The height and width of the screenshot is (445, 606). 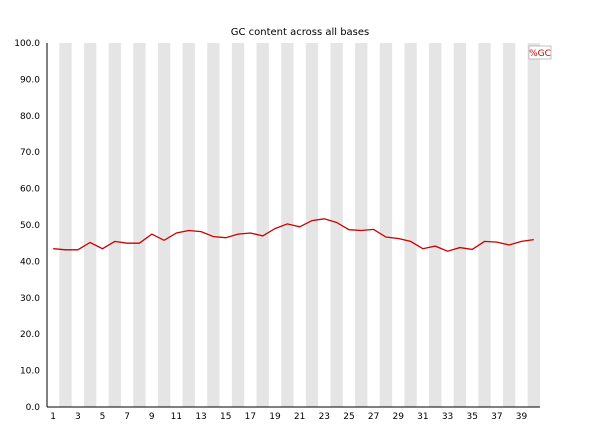 What do you see at coordinates (373, 417) in the screenshot?
I see `x-tick-label: 27` at bounding box center [373, 417].